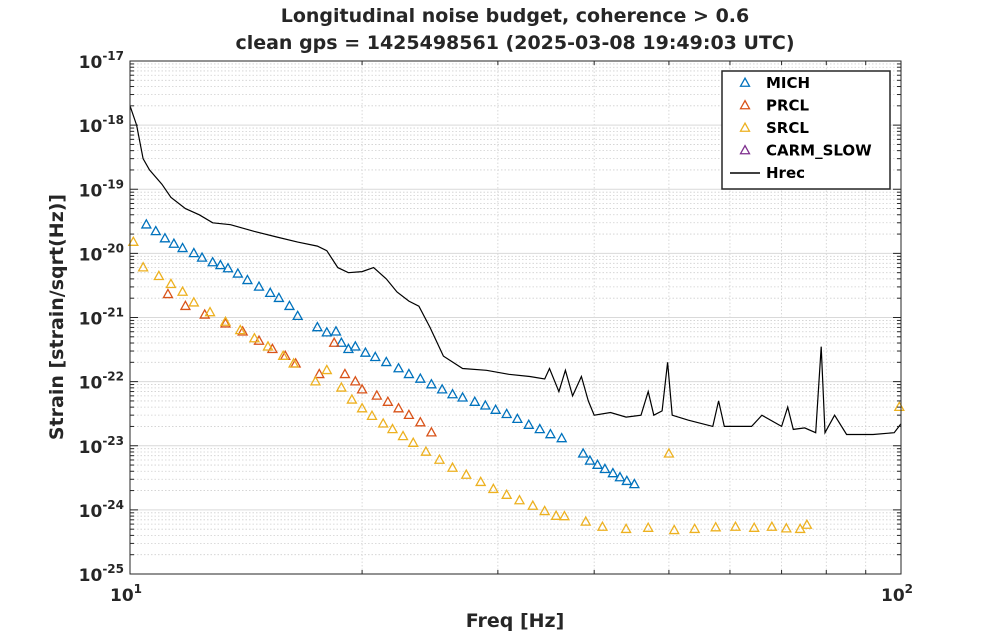  I want to click on y-tick-label: 10-20, so click(101, 253).